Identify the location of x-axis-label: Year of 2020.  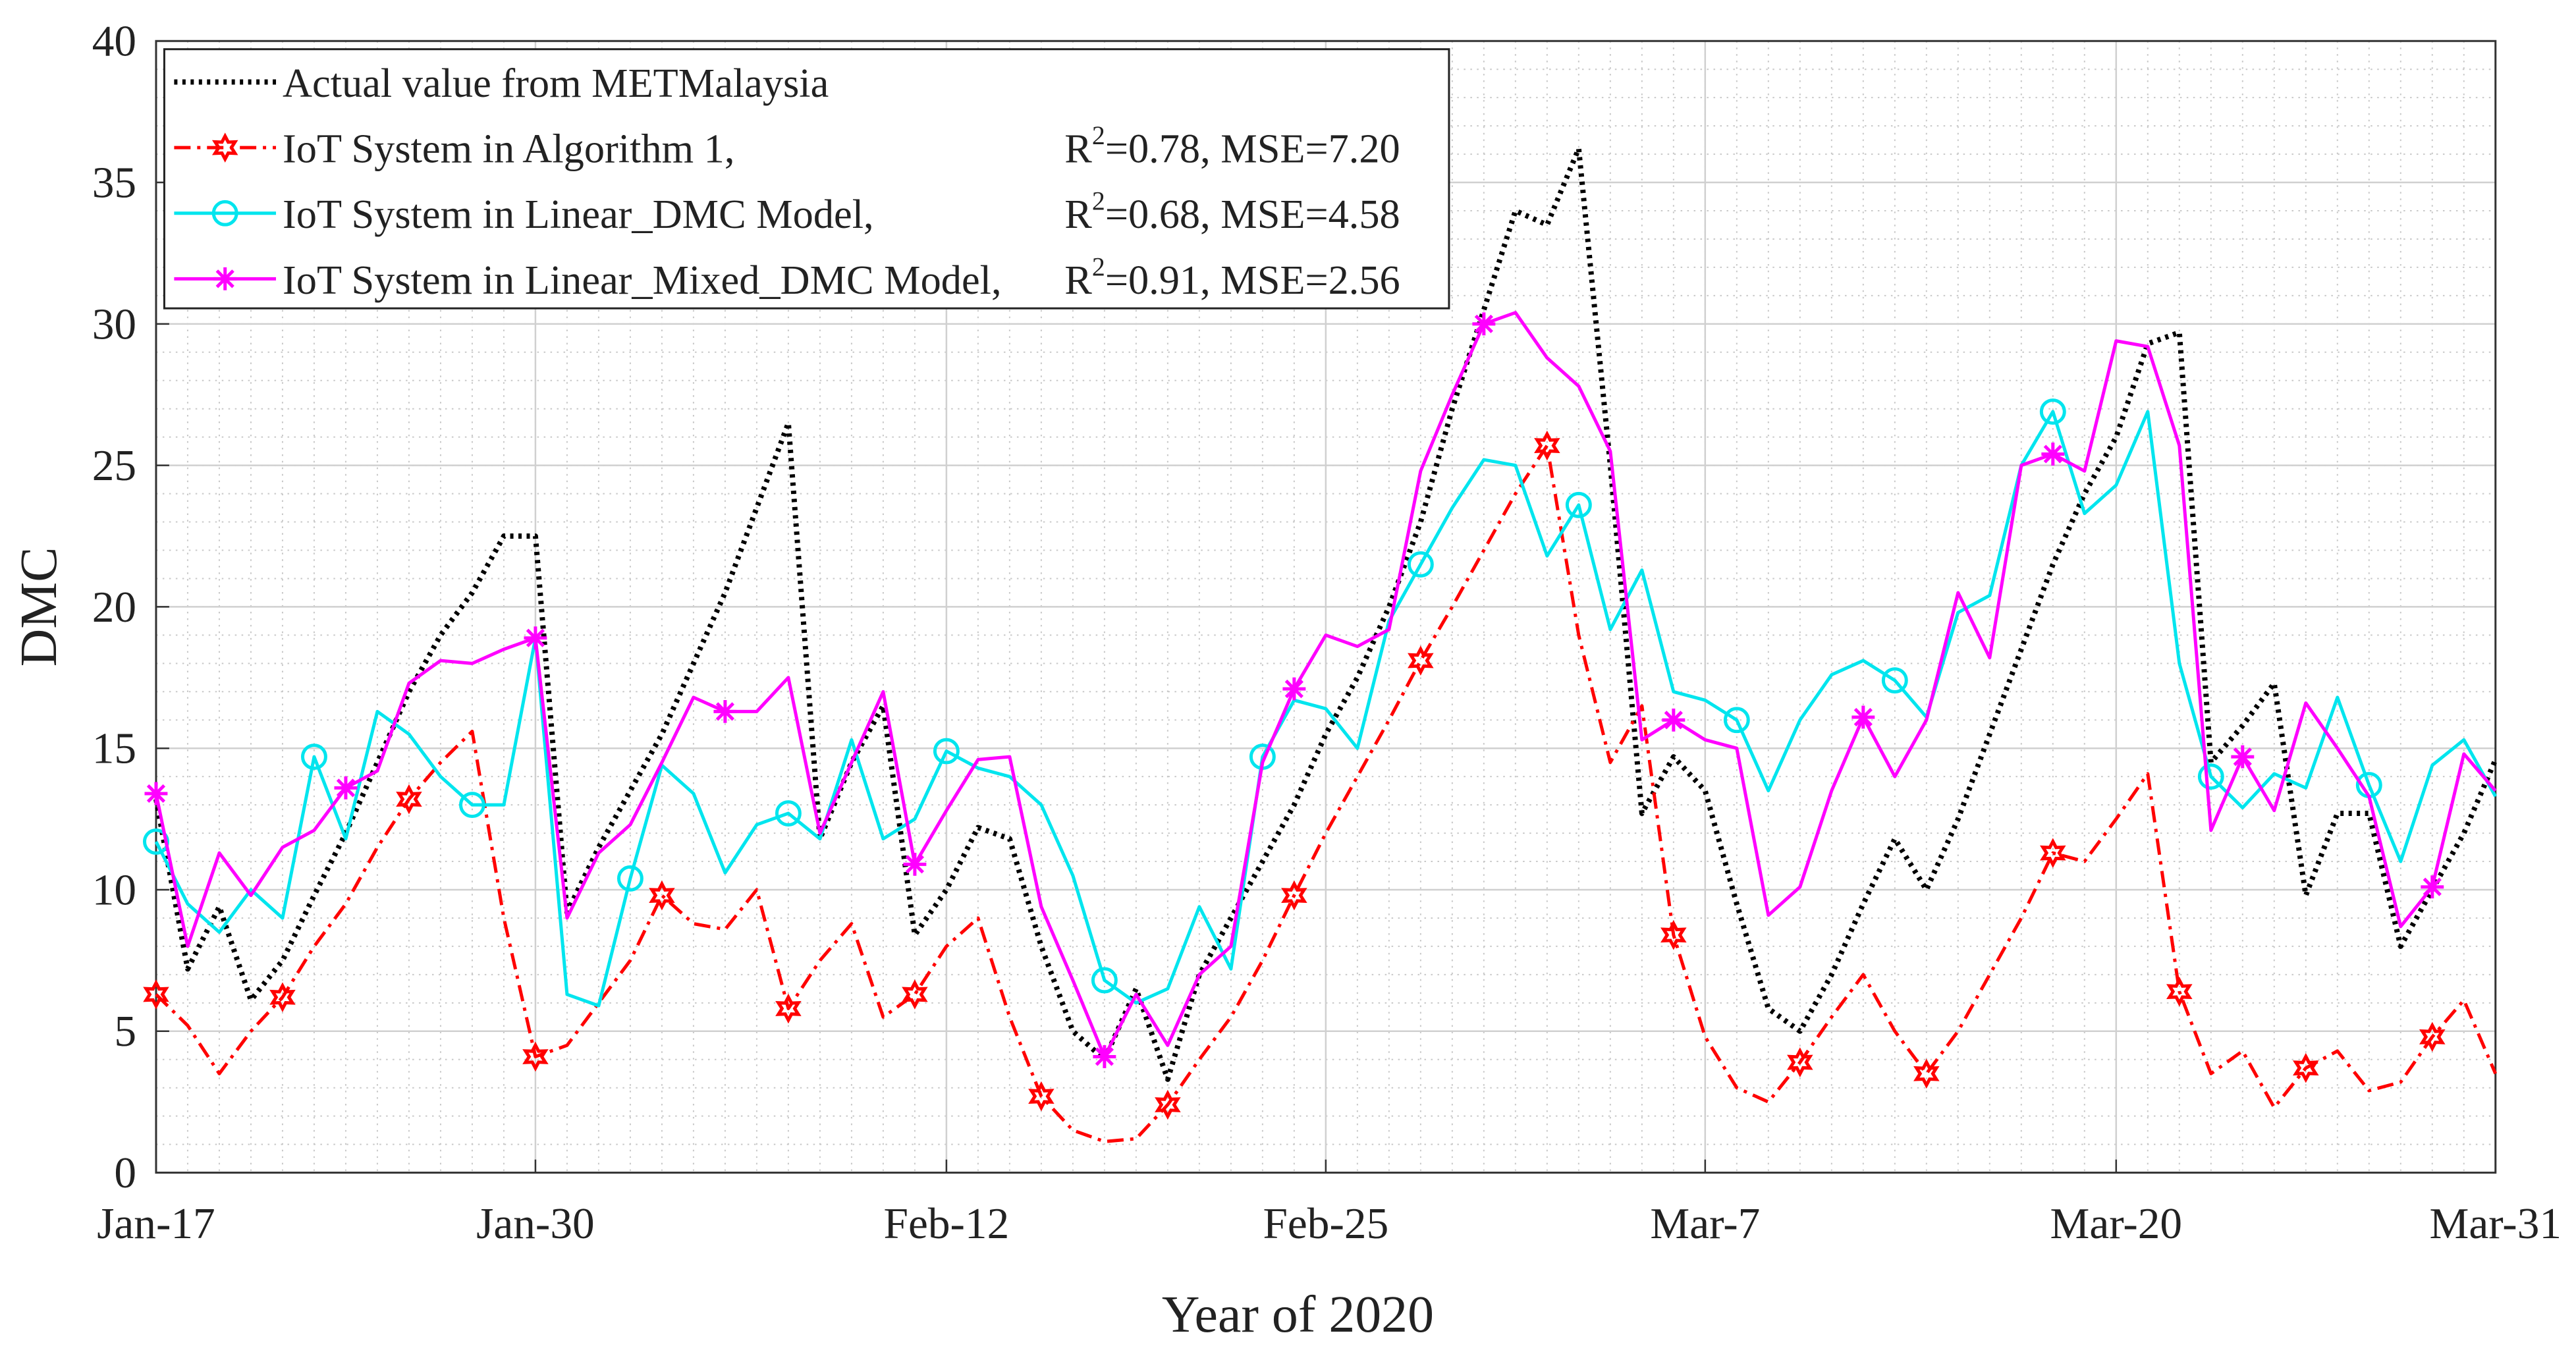
(1298, 1315).